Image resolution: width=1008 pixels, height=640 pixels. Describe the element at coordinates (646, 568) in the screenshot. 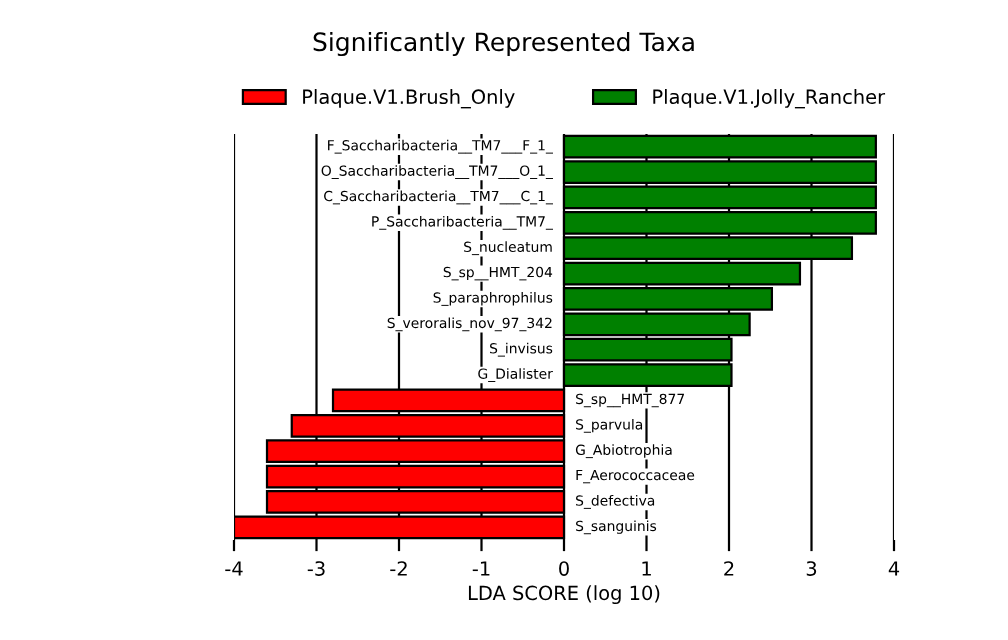

I see `x-tick-label: 1` at that location.